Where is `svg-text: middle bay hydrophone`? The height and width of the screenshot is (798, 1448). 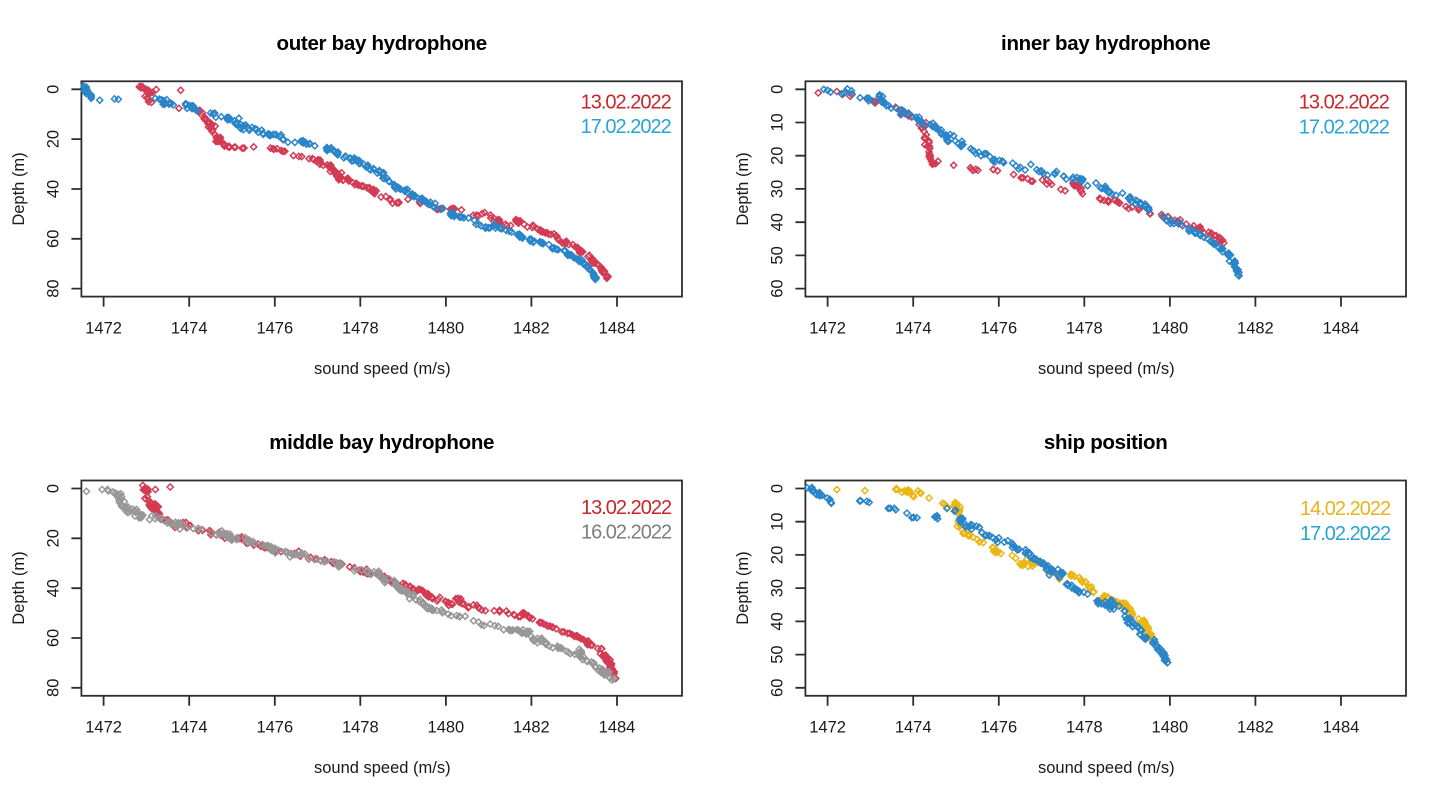 svg-text: middle bay hydrophone is located at coordinates (381, 442).